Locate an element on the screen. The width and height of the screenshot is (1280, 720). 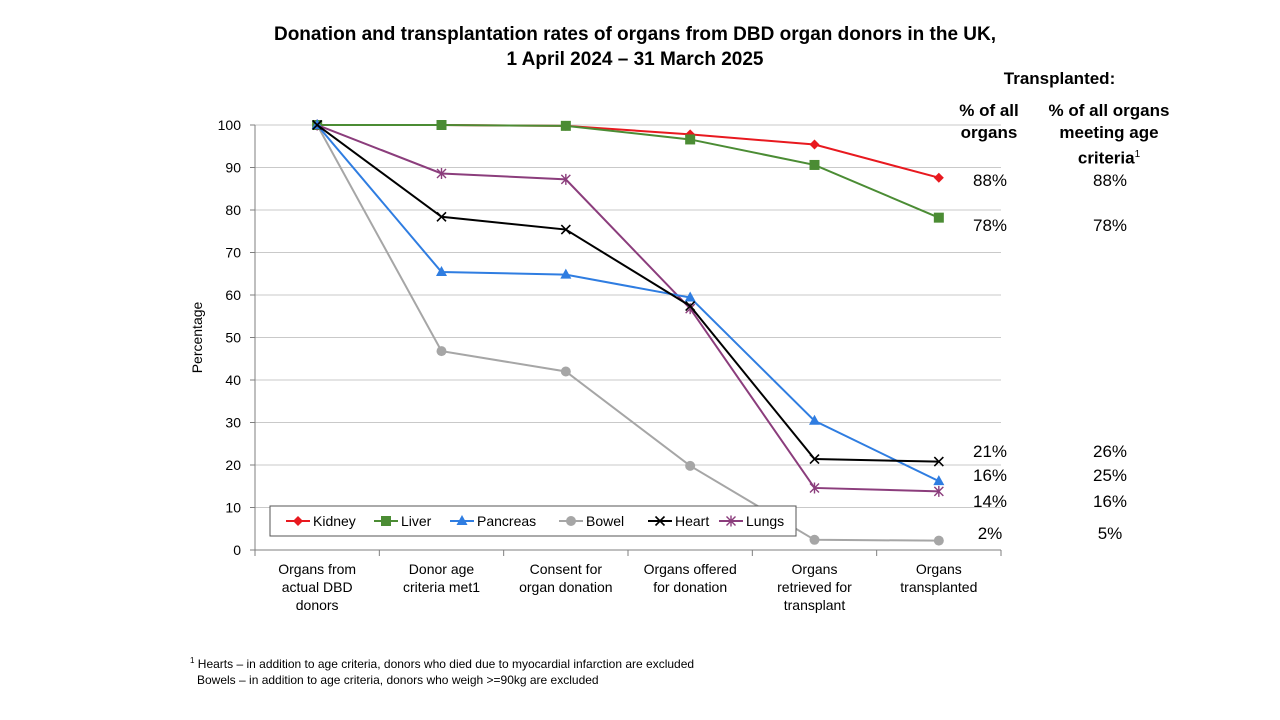
heart-pct-all: 21% is located at coordinates (990, 451).